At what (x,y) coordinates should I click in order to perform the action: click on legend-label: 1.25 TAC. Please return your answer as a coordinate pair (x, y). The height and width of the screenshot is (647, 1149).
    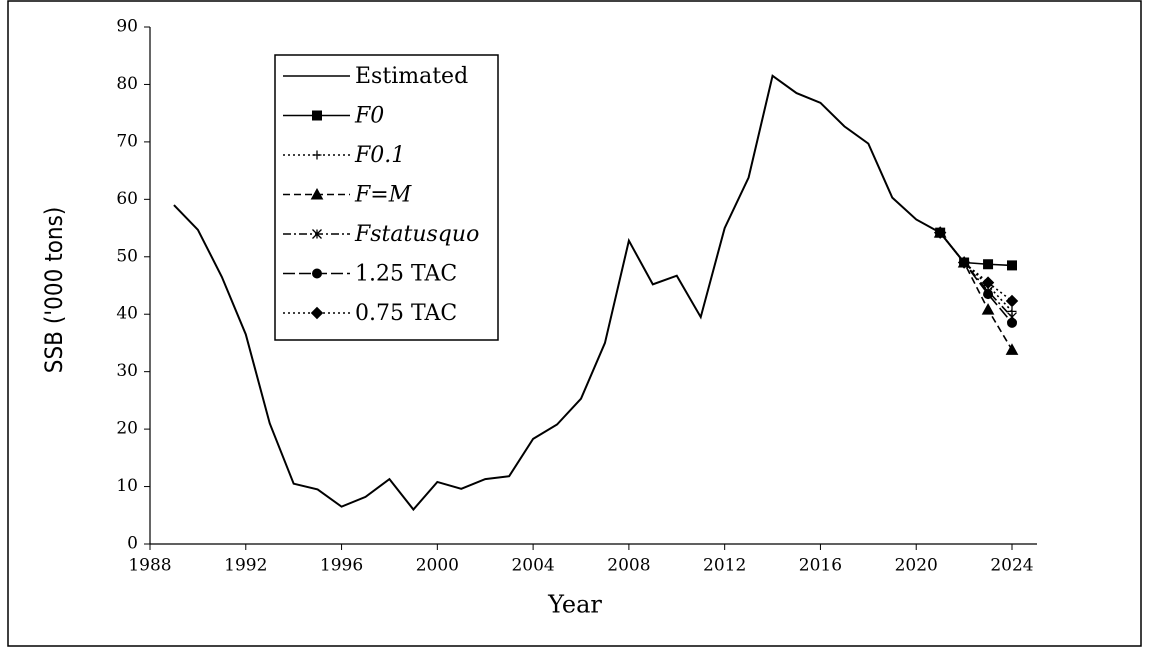
    Looking at the image, I should click on (406, 274).